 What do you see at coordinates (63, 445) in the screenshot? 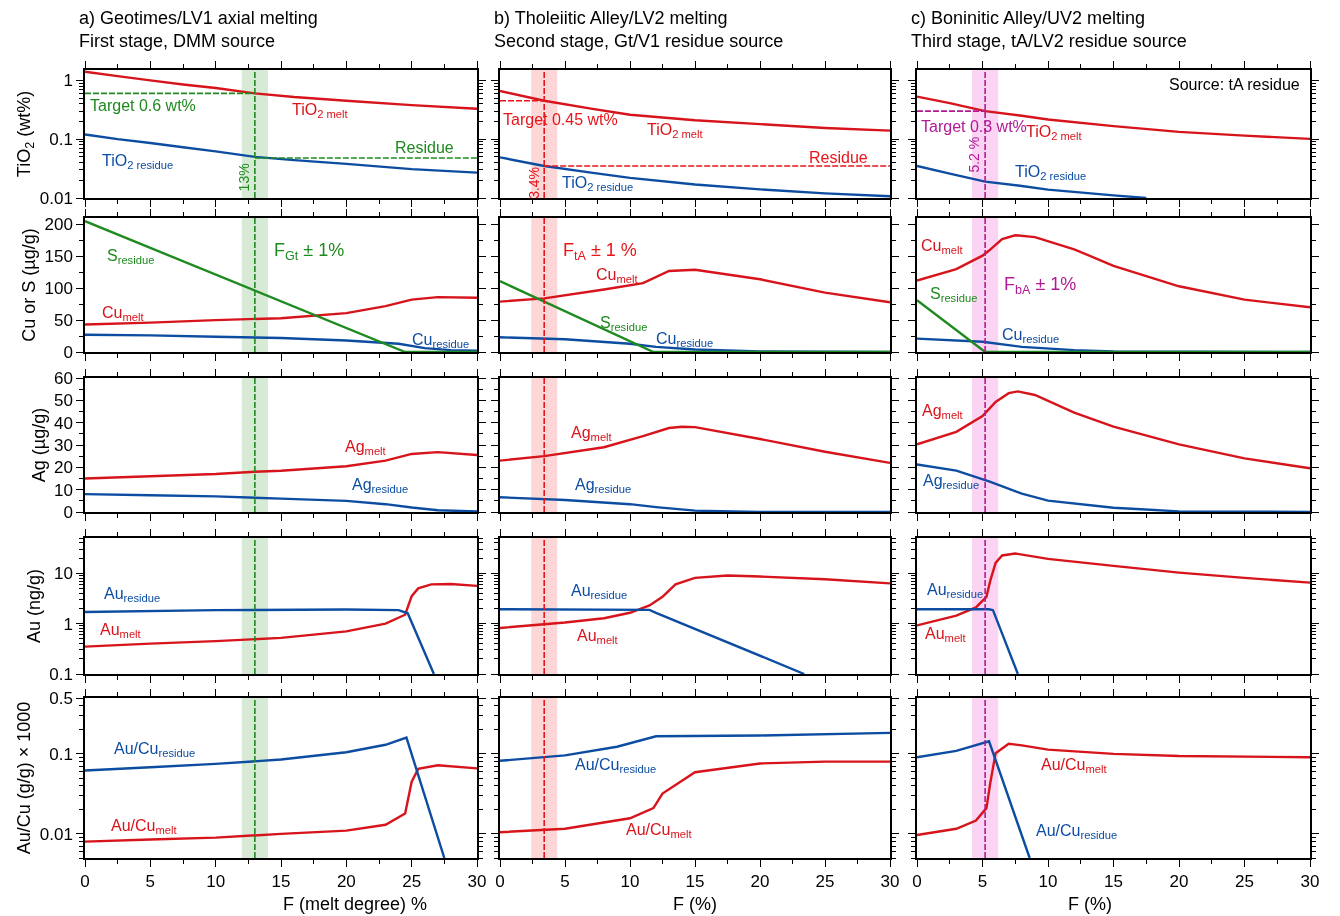
I see `y-tick-label: 30` at bounding box center [63, 445].